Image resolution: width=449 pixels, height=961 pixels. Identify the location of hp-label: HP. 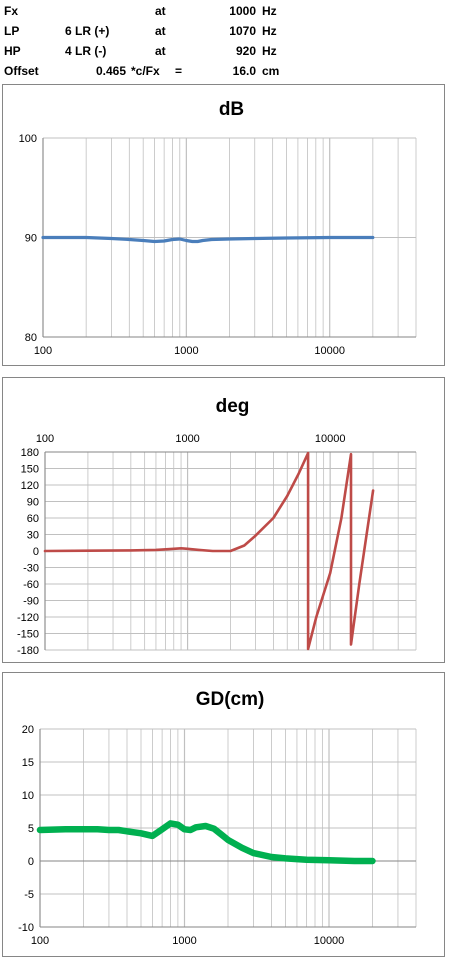
(12, 51).